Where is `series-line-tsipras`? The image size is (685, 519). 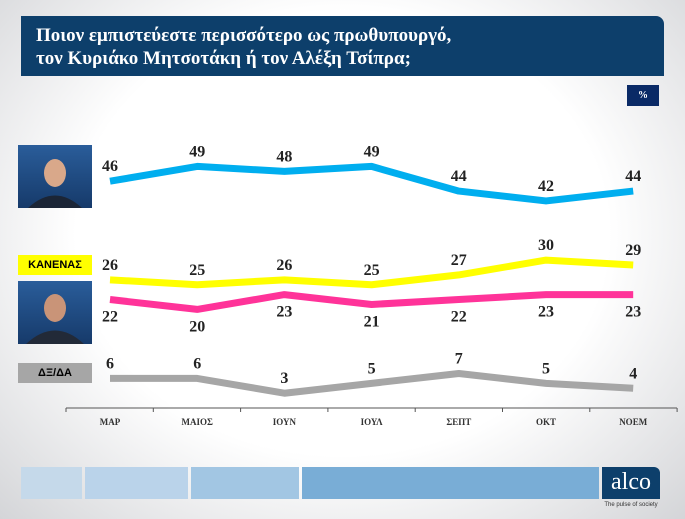
series-line-tsipras is located at coordinates (371, 302).